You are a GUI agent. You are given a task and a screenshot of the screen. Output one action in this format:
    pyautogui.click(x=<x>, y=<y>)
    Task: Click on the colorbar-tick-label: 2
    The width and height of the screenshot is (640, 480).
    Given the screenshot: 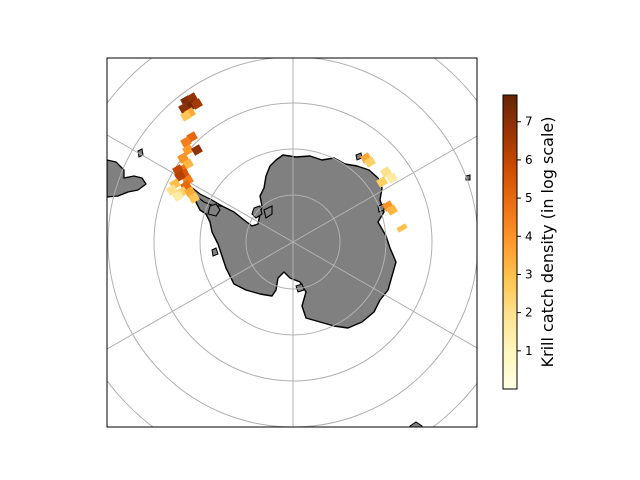 What is the action you would take?
    pyautogui.click(x=529, y=313)
    